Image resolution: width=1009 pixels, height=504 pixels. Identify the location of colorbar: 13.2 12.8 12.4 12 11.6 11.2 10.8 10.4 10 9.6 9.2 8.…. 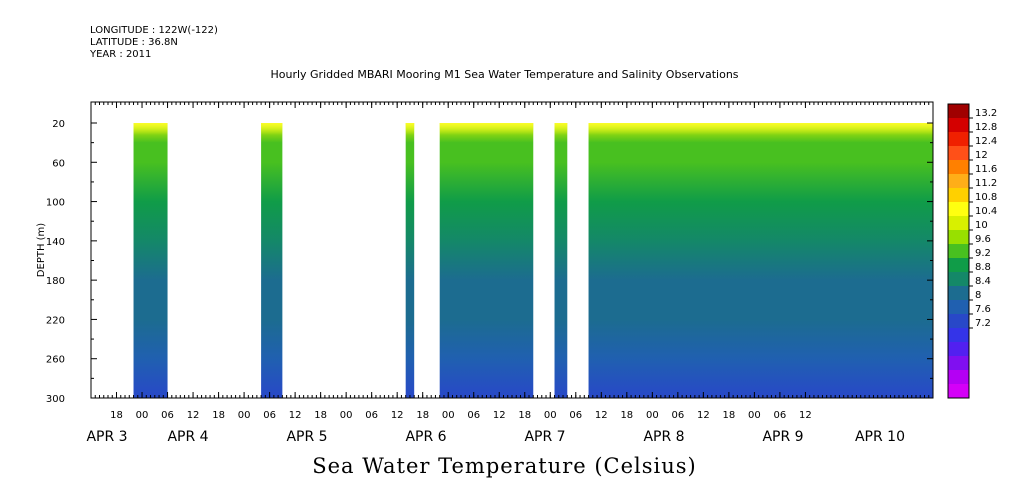
(972, 251).